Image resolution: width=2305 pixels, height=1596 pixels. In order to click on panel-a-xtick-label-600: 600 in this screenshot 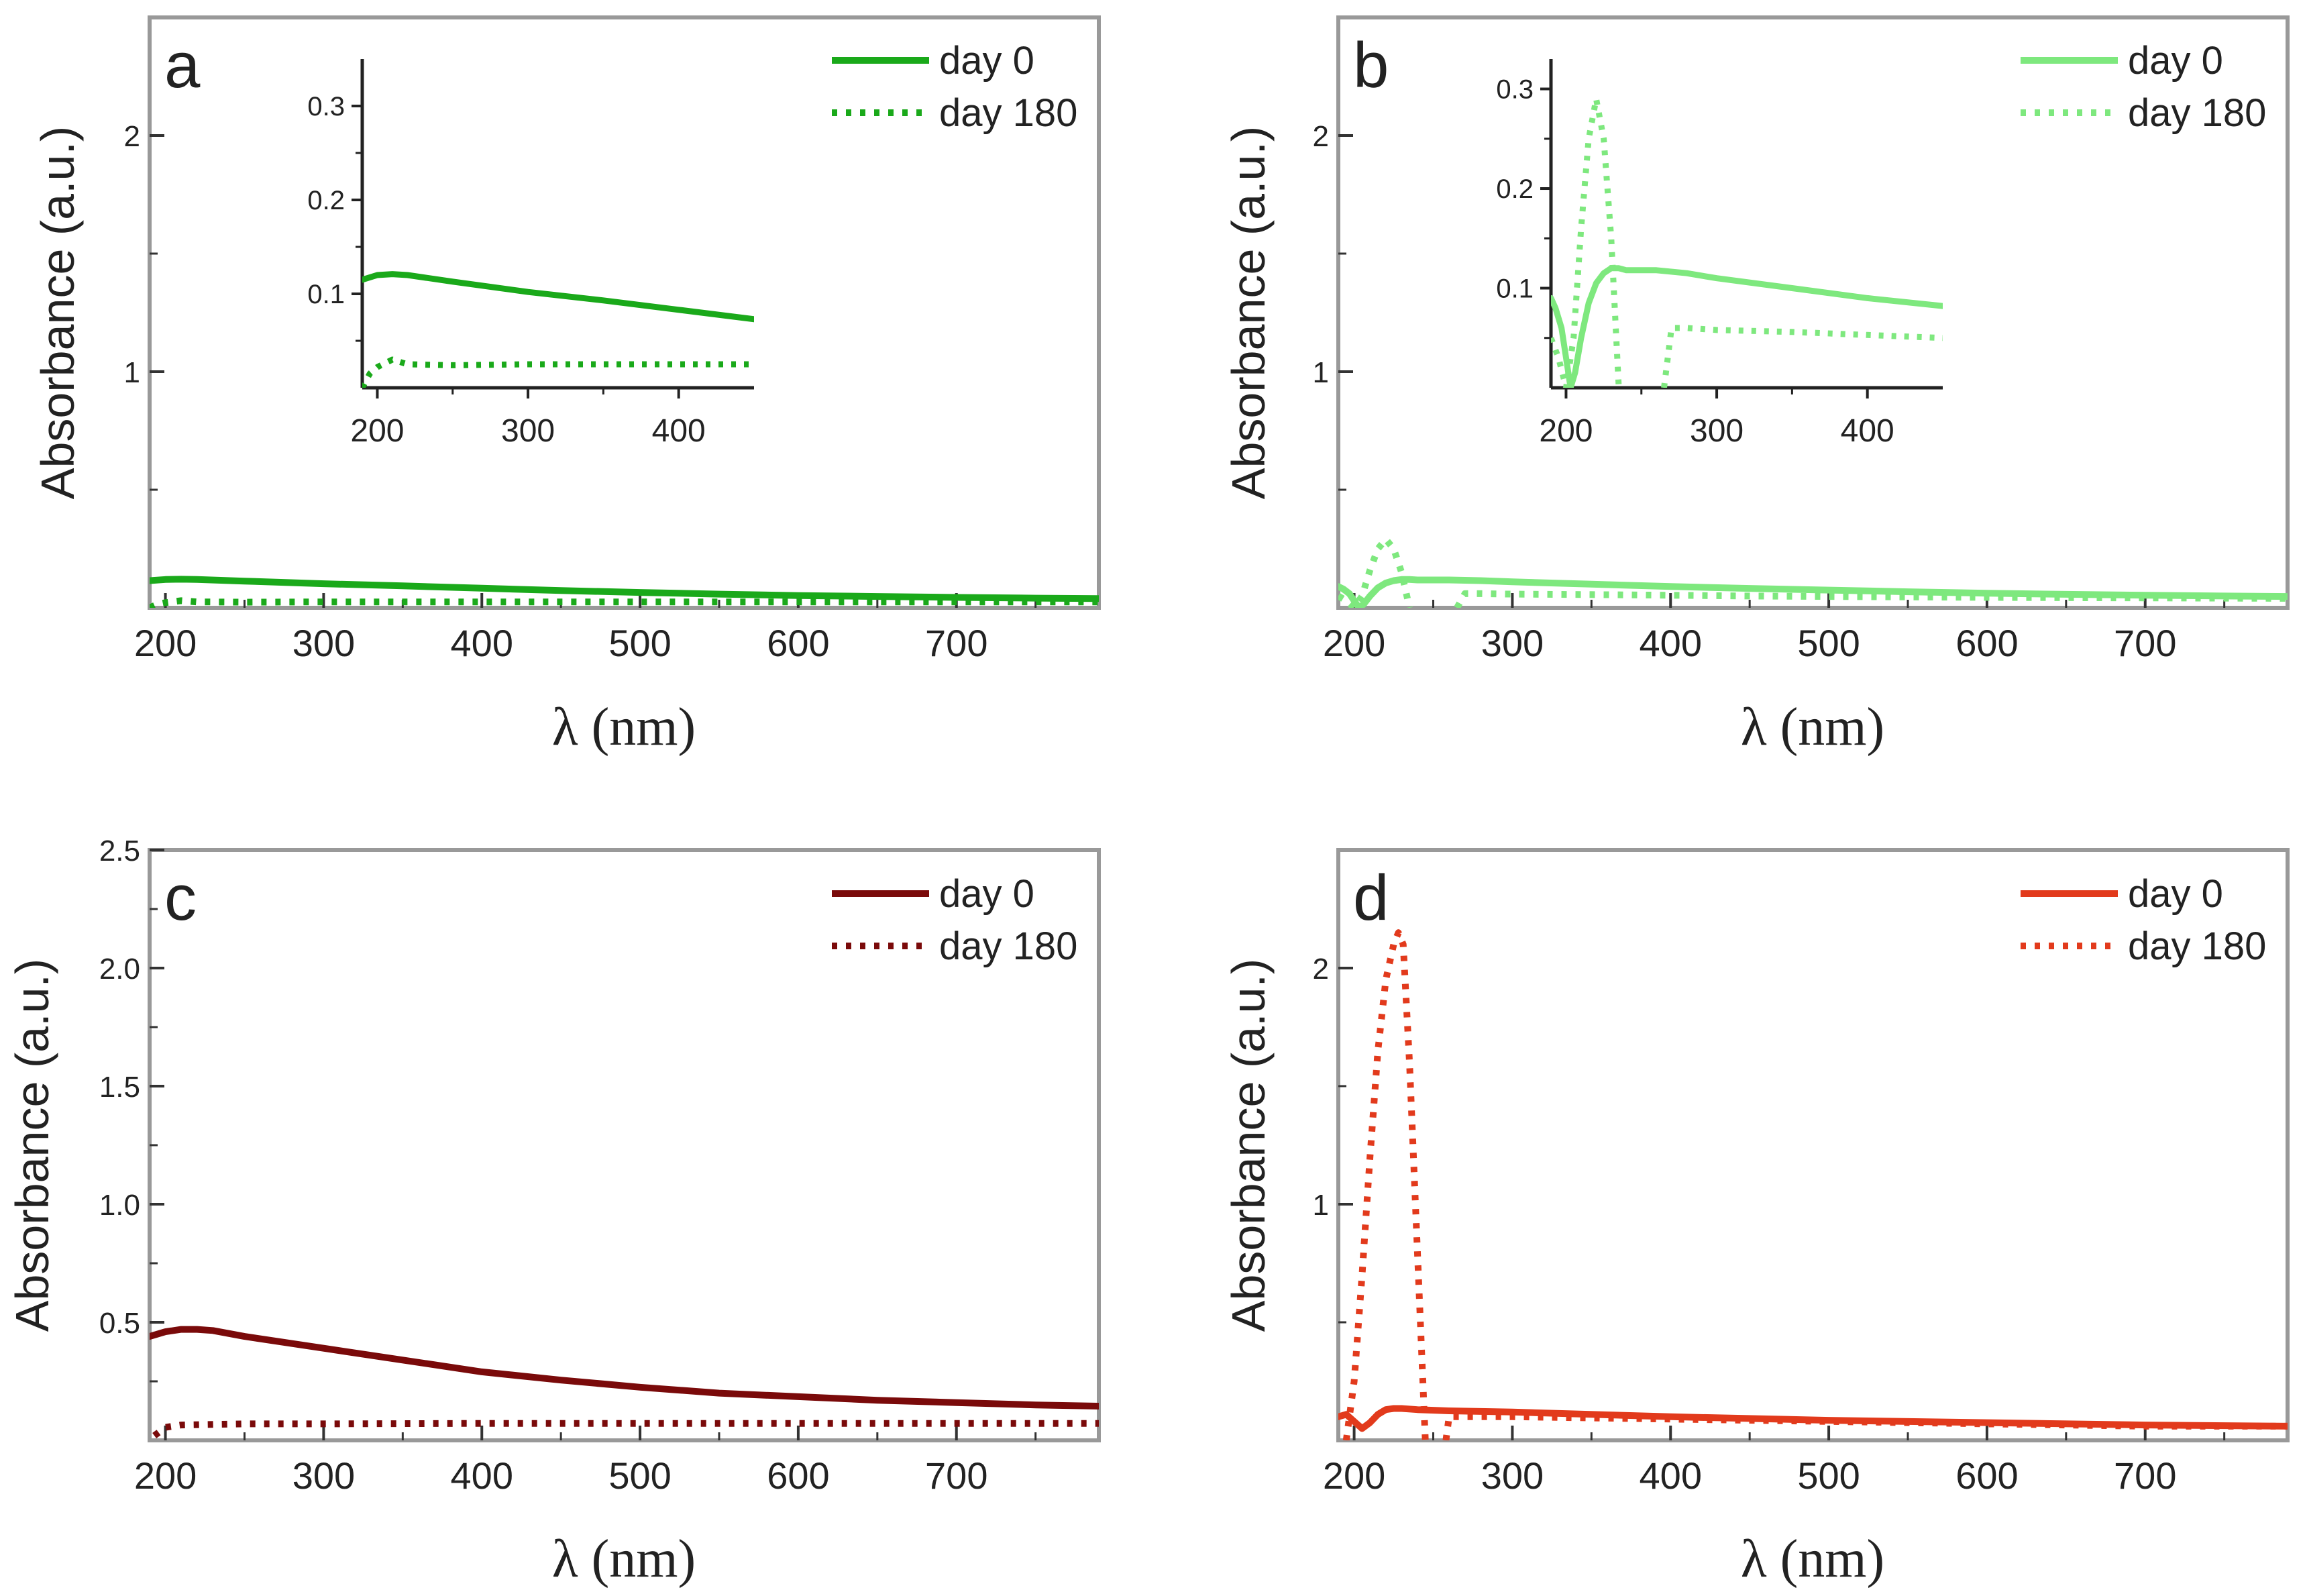, I will do `click(798, 643)`.